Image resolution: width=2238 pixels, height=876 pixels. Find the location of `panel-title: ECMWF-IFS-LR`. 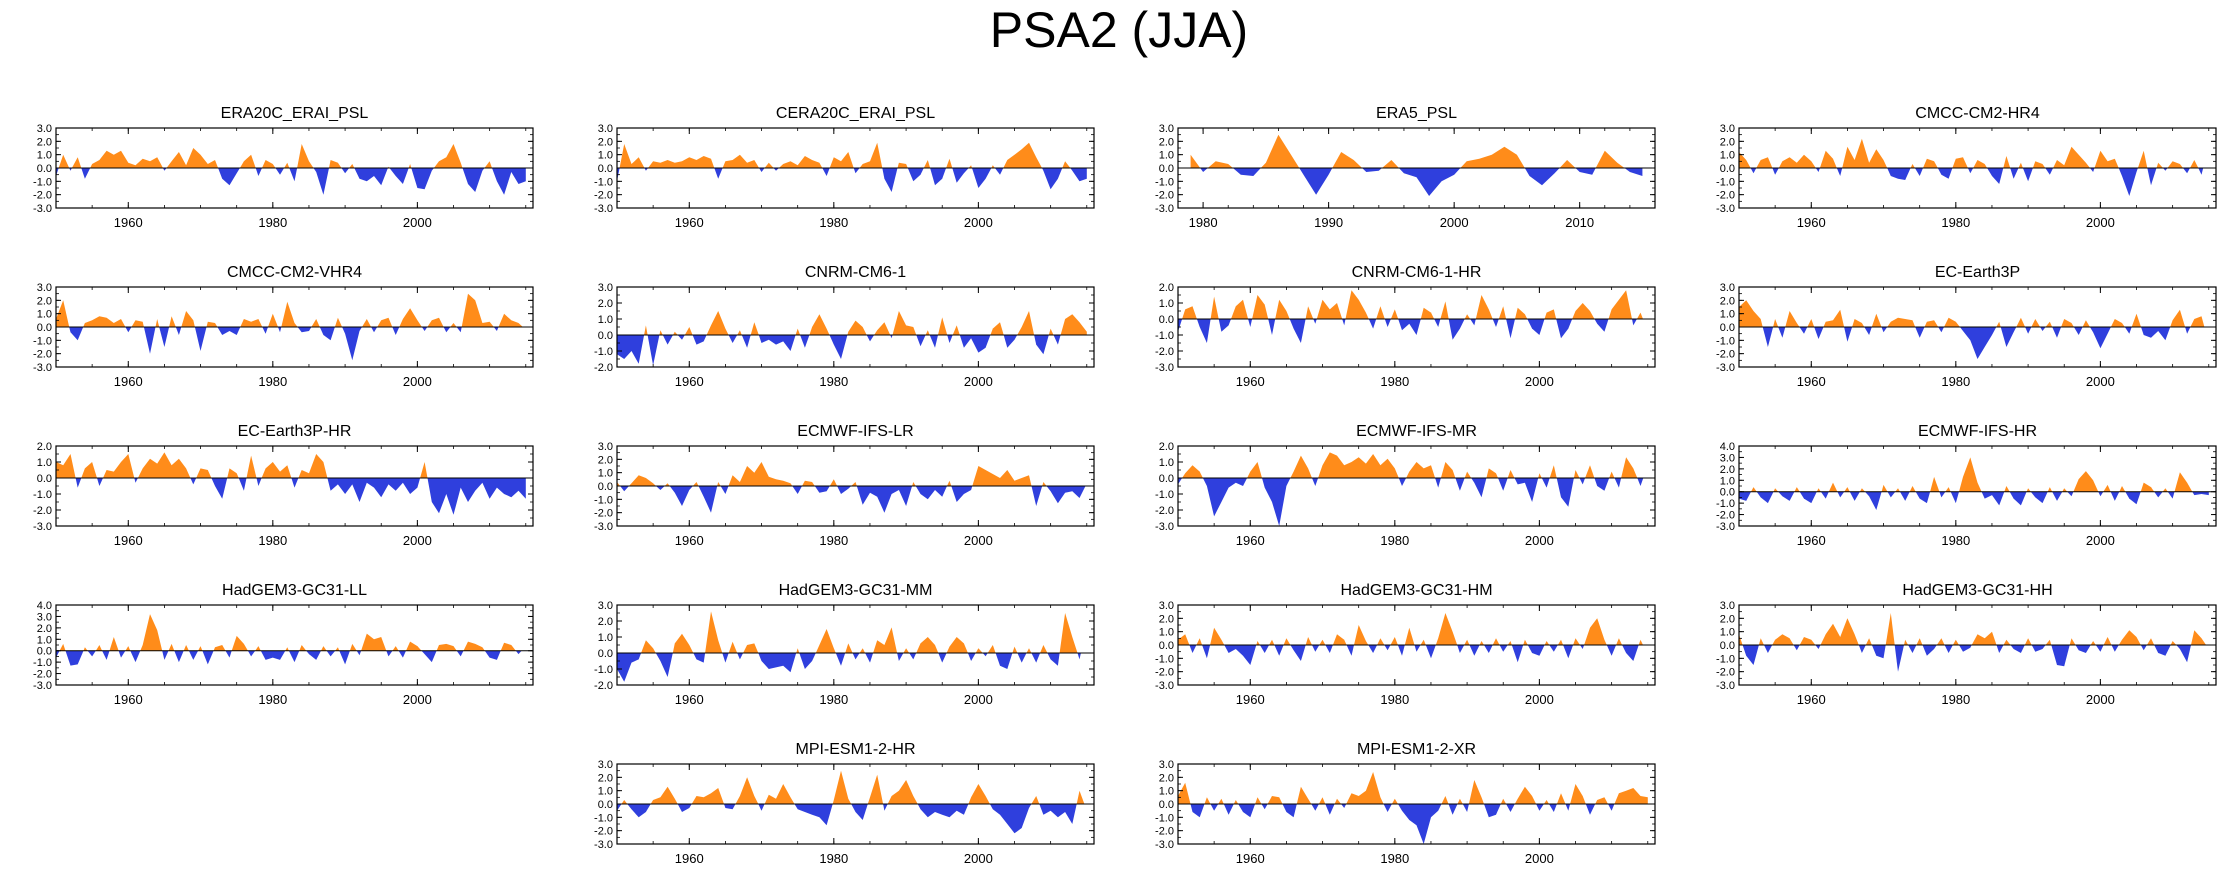

panel-title: ECMWF-IFS-LR is located at coordinates (855, 431).